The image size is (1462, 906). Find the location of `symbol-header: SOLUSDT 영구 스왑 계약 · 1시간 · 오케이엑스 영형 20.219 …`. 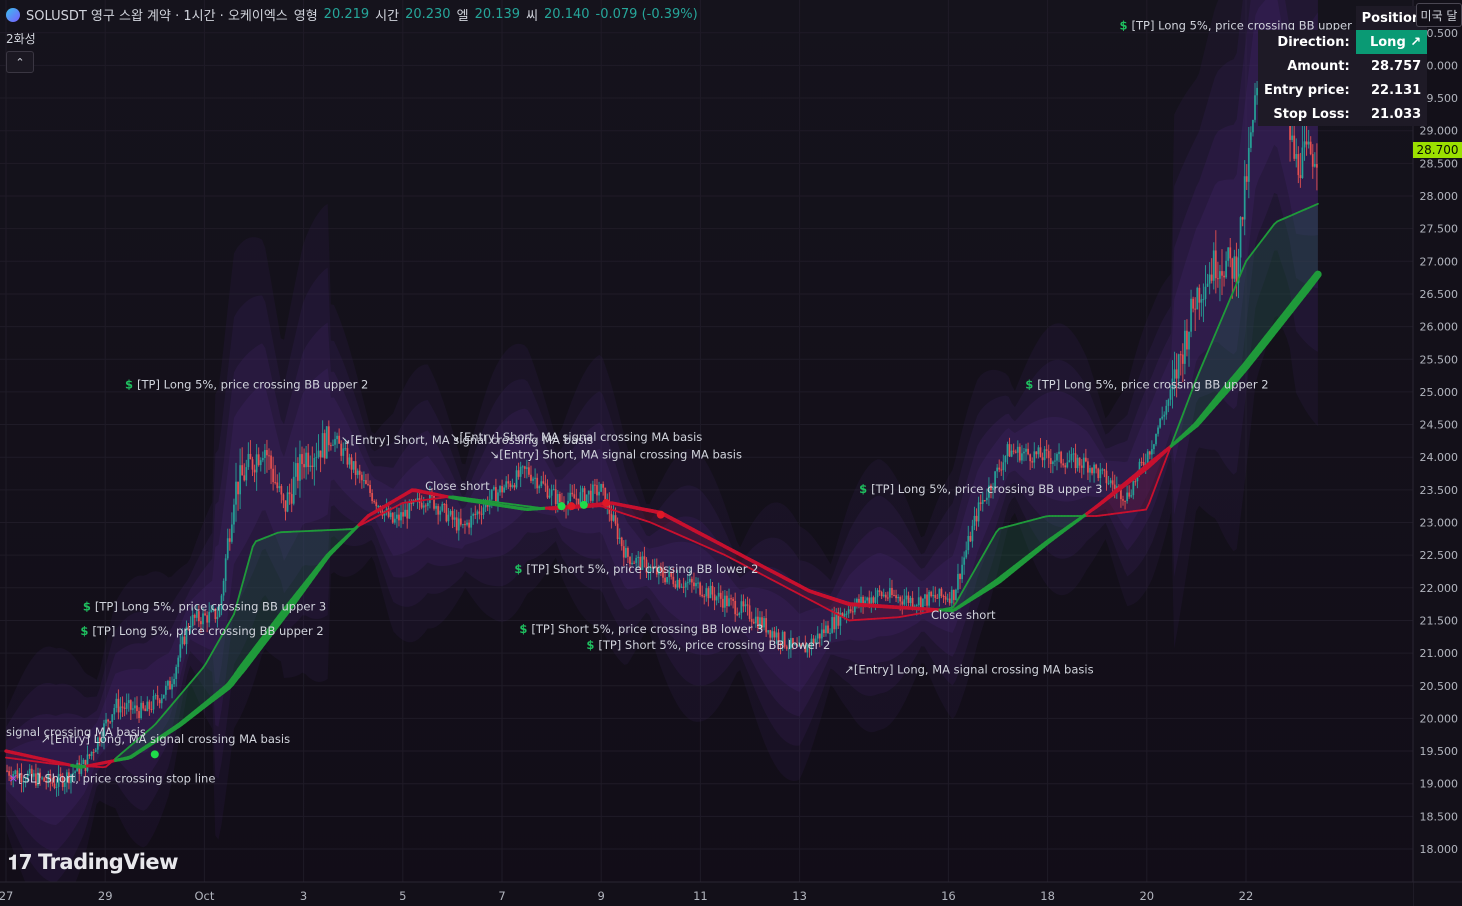

symbol-header: SOLUSDT 영구 스왑 계약 · 1시간 · 오케이엑스 영형 20.219 … is located at coordinates (352, 14).